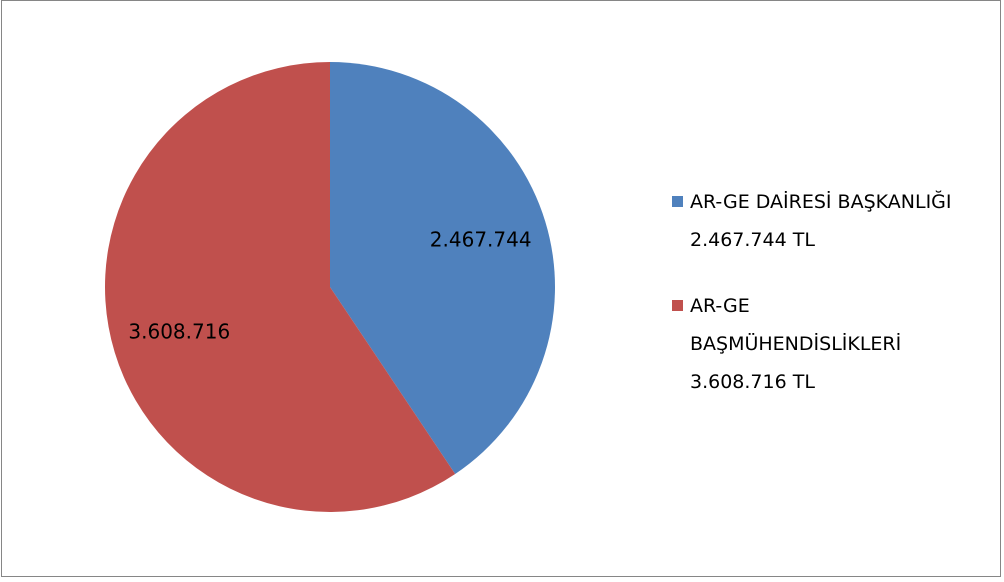  What do you see at coordinates (796, 344) in the screenshot?
I see `legend-label: AR-GE BAŞMÜHENDİSLİKLERİ 3.608.716 TL` at bounding box center [796, 344].